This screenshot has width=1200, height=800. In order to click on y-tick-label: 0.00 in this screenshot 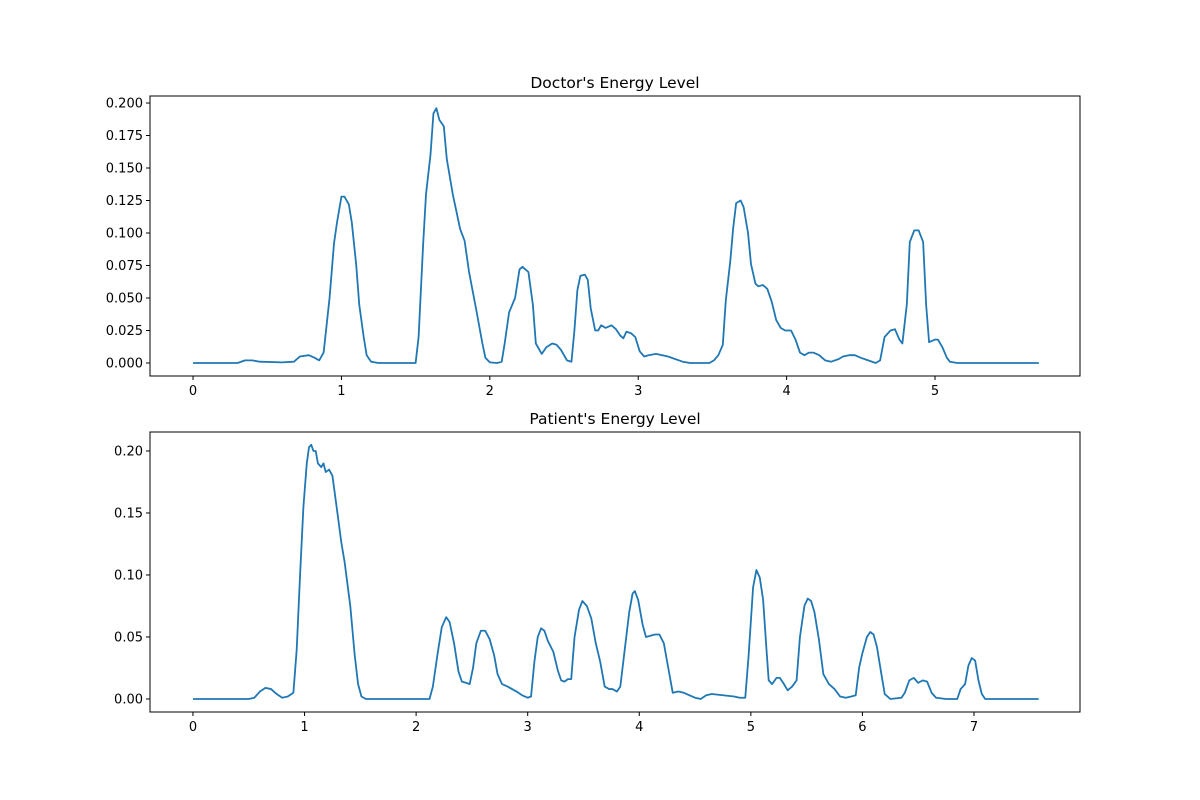, I will do `click(128, 699)`.